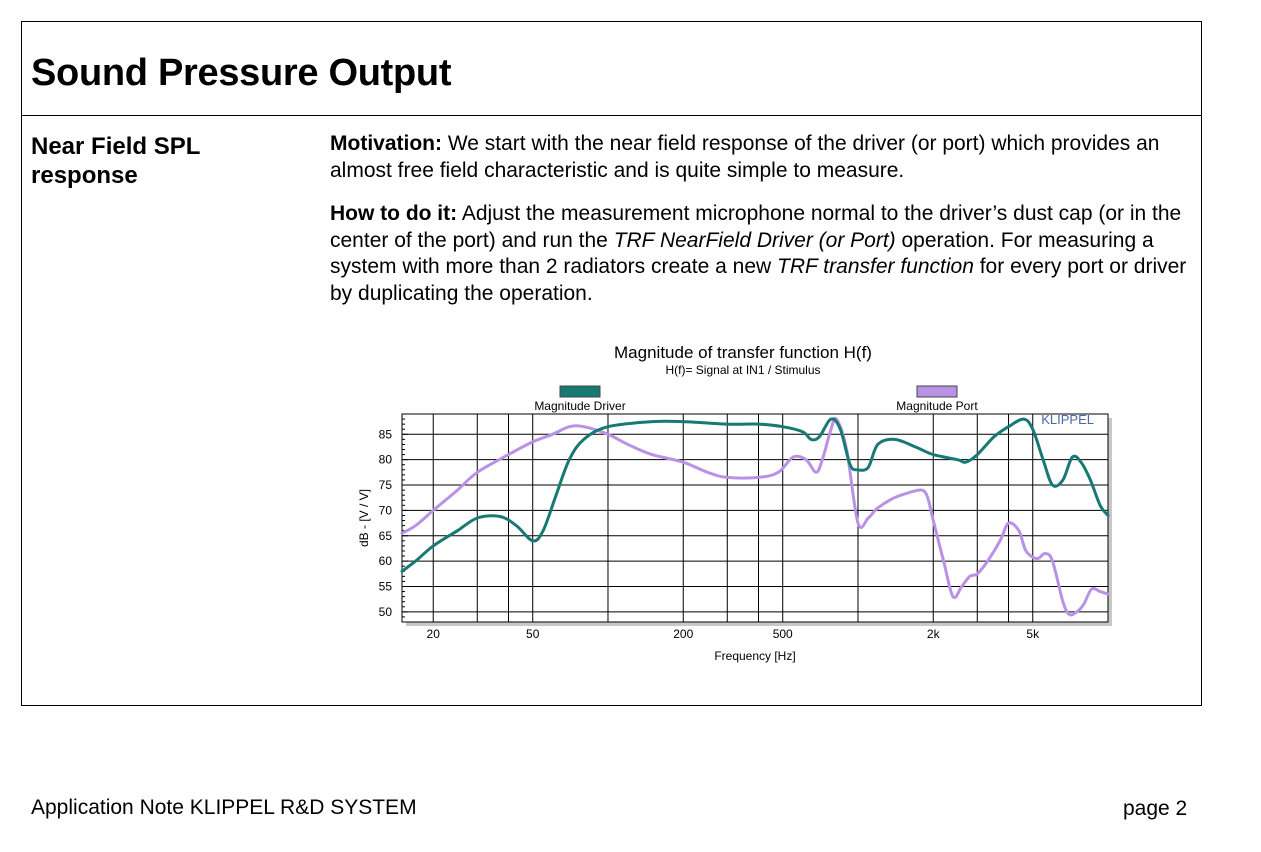 The image size is (1261, 852). What do you see at coordinates (1033, 634) in the screenshot?
I see `x-tick-label: 5k` at bounding box center [1033, 634].